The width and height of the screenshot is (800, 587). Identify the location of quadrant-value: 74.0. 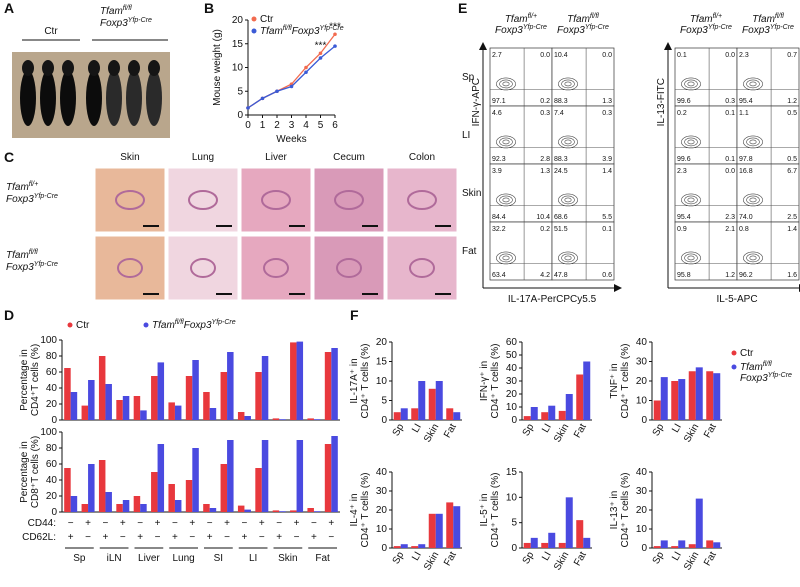
(746, 217).